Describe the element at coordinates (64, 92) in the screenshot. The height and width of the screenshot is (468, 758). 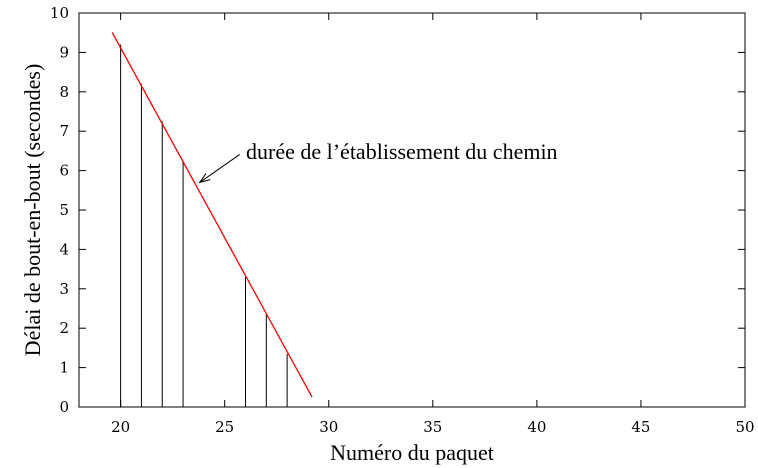
I see `y-tick-label: 8` at that location.